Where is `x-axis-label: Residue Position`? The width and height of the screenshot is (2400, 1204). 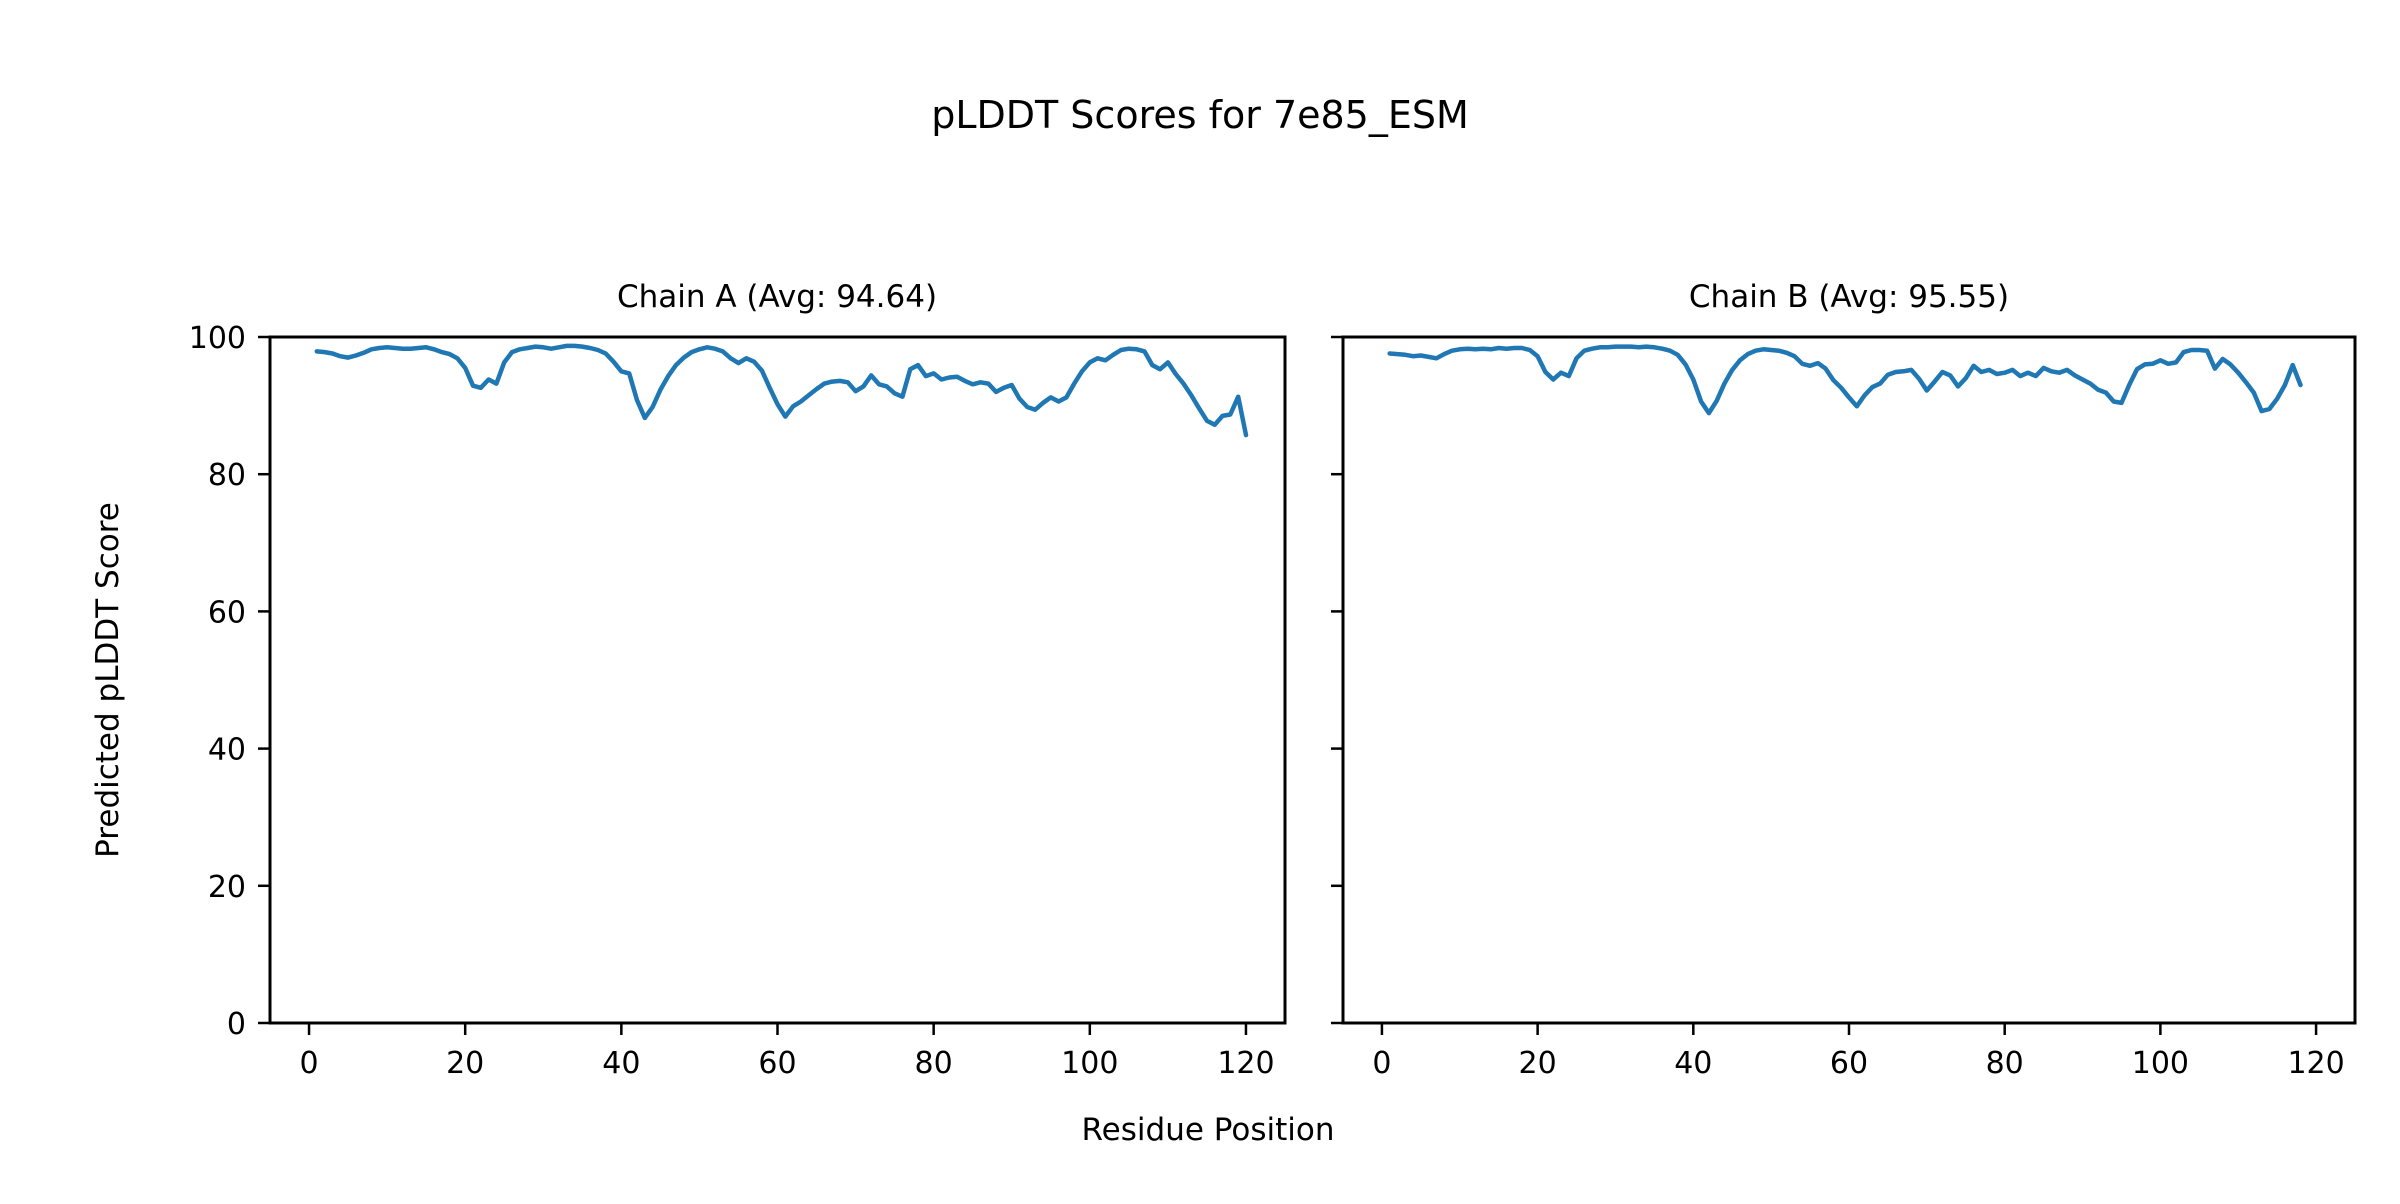 x-axis-label: Residue Position is located at coordinates (1208, 1130).